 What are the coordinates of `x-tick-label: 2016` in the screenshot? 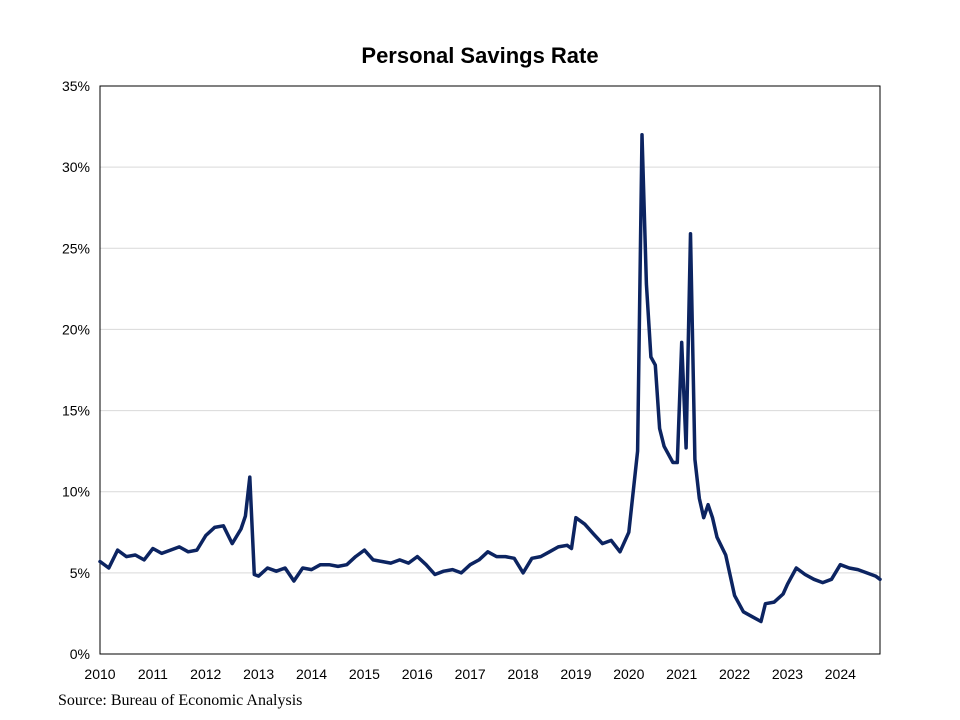 It's located at (417, 674).